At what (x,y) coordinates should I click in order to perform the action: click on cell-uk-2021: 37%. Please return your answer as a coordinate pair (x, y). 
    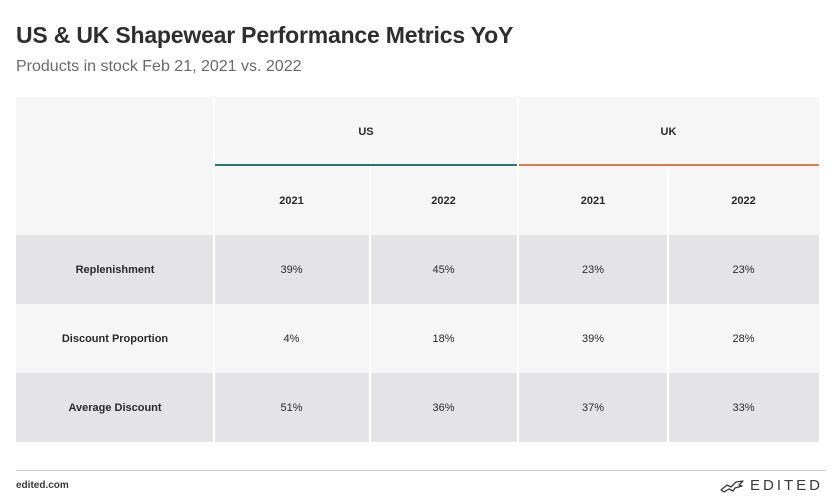
    Looking at the image, I should click on (593, 407).